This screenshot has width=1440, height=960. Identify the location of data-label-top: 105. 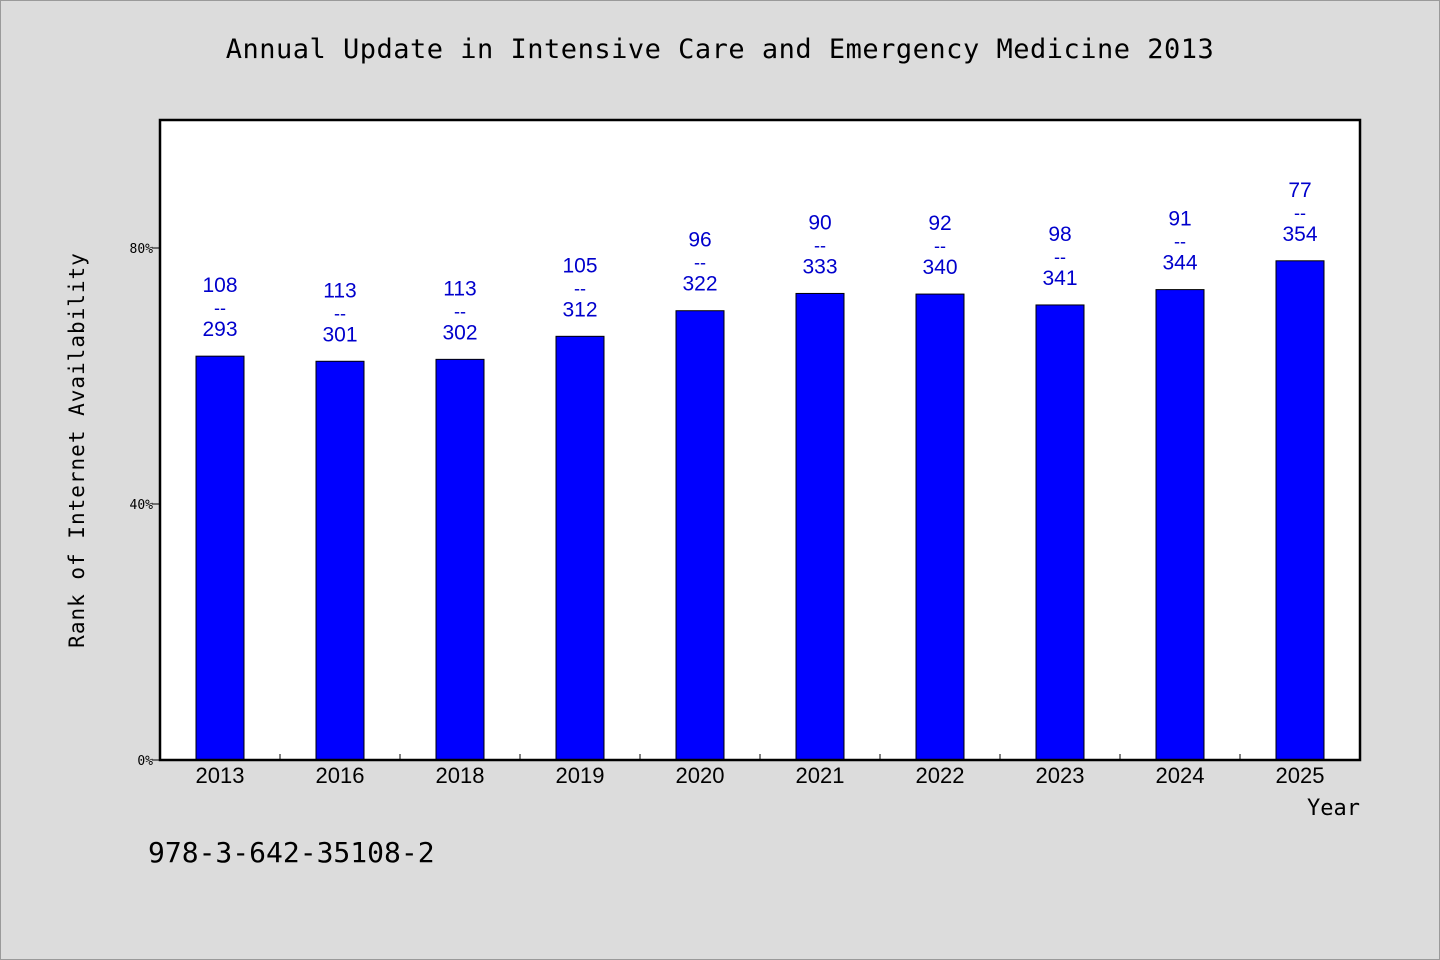
(579, 265).